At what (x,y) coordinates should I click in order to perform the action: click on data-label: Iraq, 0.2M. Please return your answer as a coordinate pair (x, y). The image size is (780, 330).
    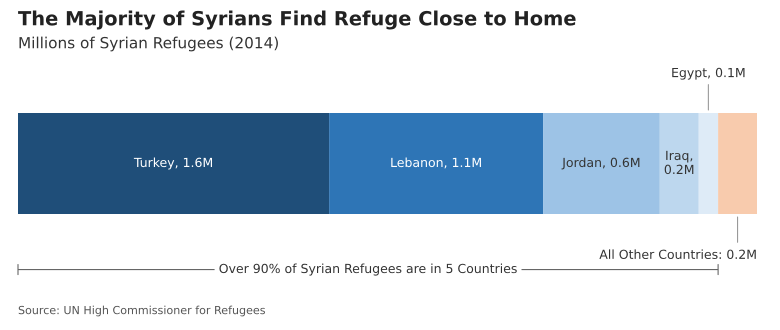
    Looking at the image, I should click on (679, 162).